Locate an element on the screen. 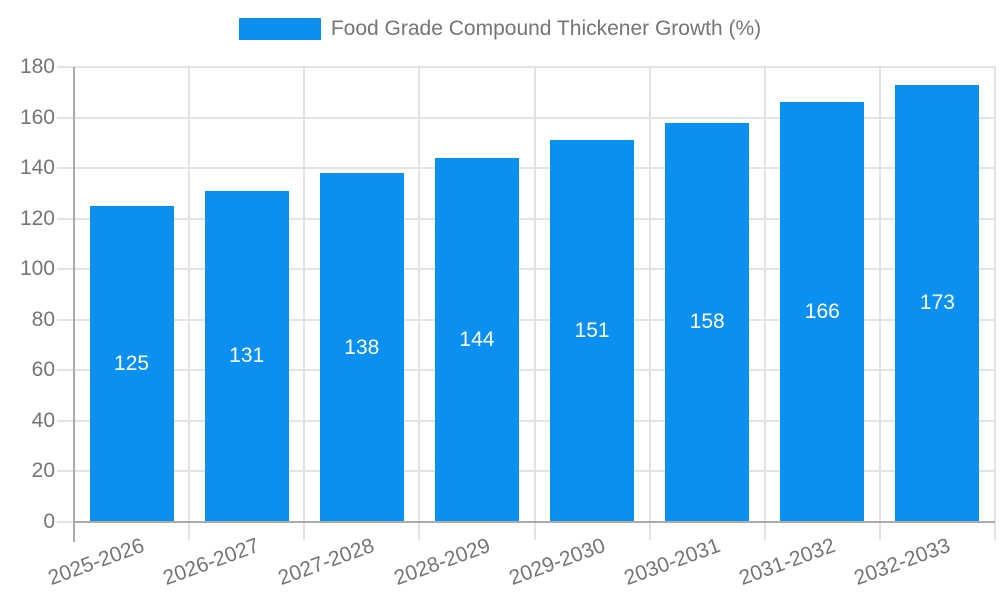 The width and height of the screenshot is (1000, 600). x-axis-label: 2027-2028 is located at coordinates (326, 562).